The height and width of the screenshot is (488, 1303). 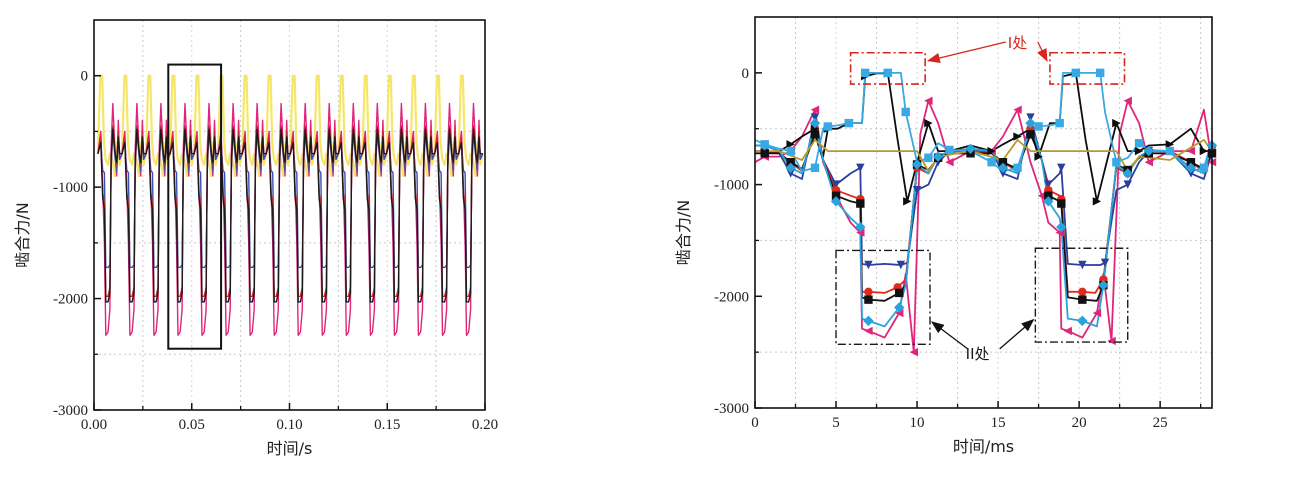 What do you see at coordinates (836, 423) in the screenshot?
I see `right-x-tick-label: 5` at bounding box center [836, 423].